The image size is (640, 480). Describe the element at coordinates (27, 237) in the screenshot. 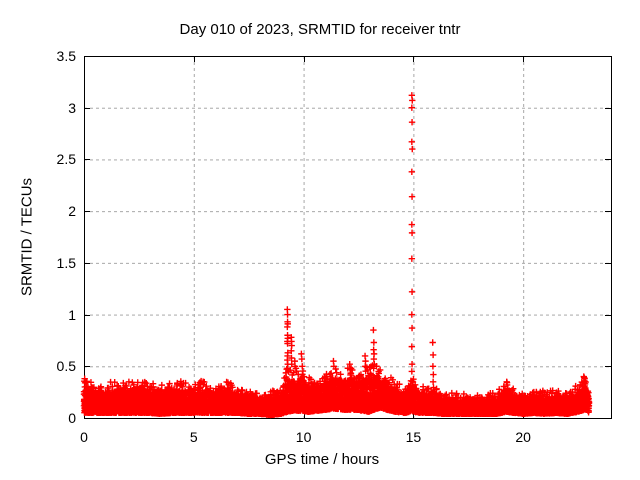

I see `y-axis-label: SRMTID / TECUs` at that location.